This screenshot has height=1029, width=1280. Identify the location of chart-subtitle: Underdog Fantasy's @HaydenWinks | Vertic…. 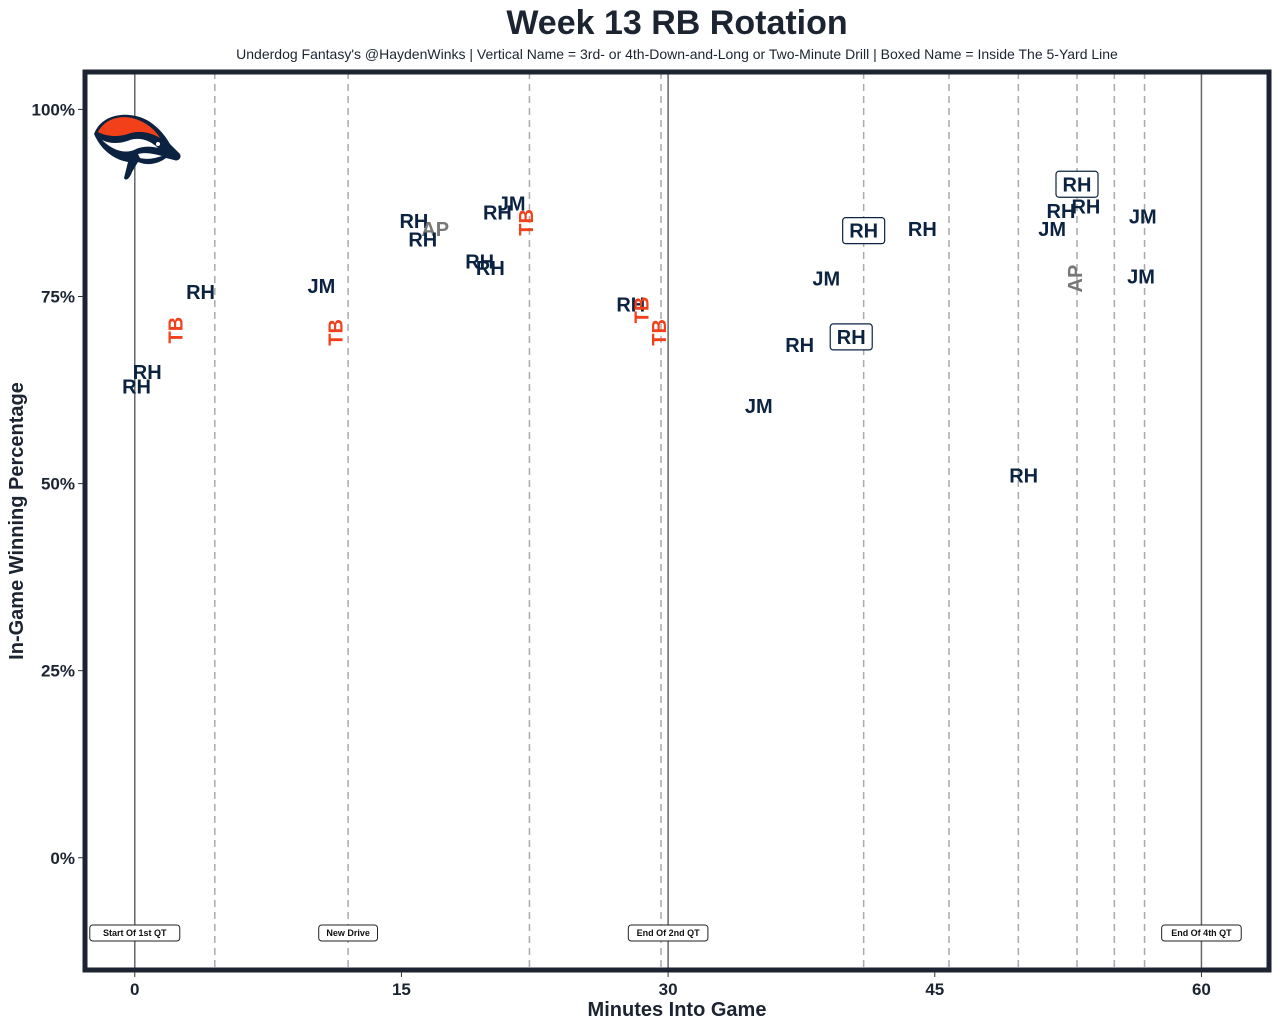
(677, 54).